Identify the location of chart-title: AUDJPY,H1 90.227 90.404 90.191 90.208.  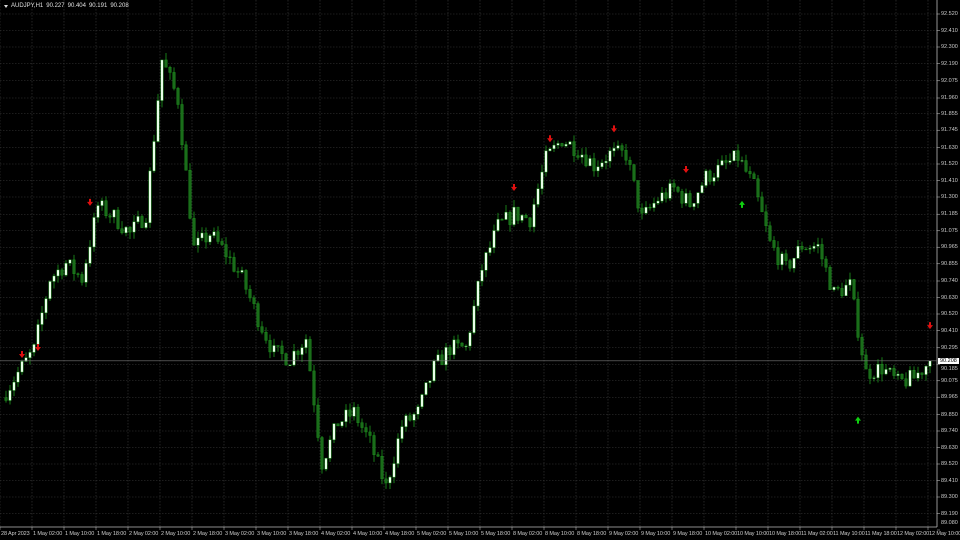
(66, 6).